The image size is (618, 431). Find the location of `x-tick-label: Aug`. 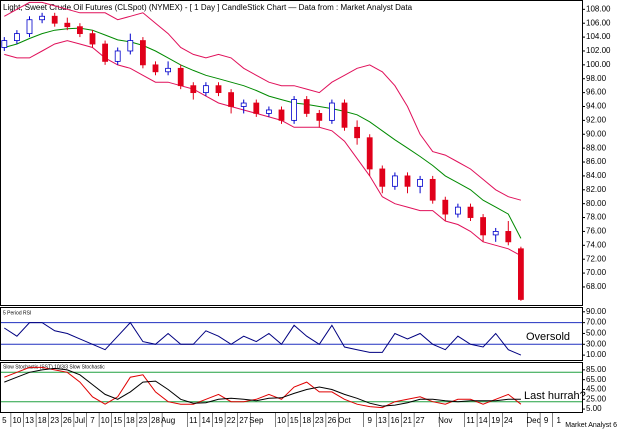

x-tick-label: Aug is located at coordinates (168, 420).